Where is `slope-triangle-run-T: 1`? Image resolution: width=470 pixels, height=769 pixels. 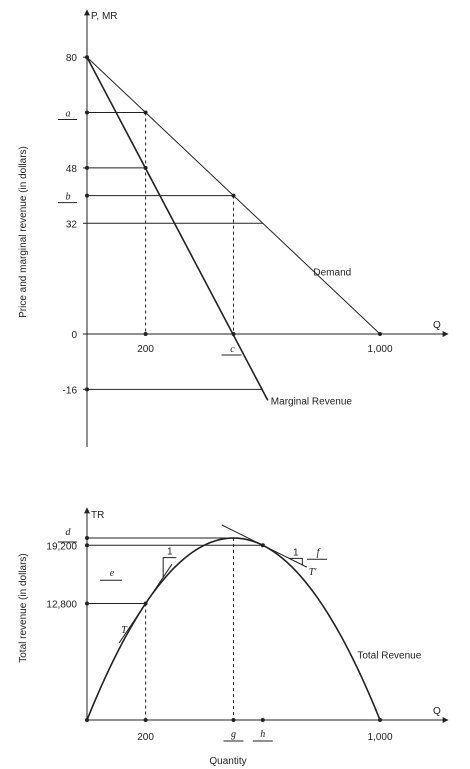 slope-triangle-run-T: 1 is located at coordinates (170, 552).